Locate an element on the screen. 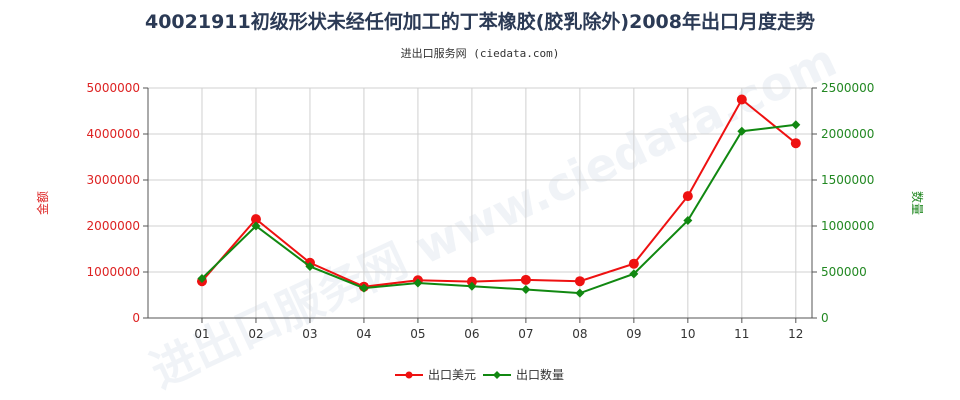 The width and height of the screenshot is (960, 400). left-tick-label: 1000000 is located at coordinates (113, 272).